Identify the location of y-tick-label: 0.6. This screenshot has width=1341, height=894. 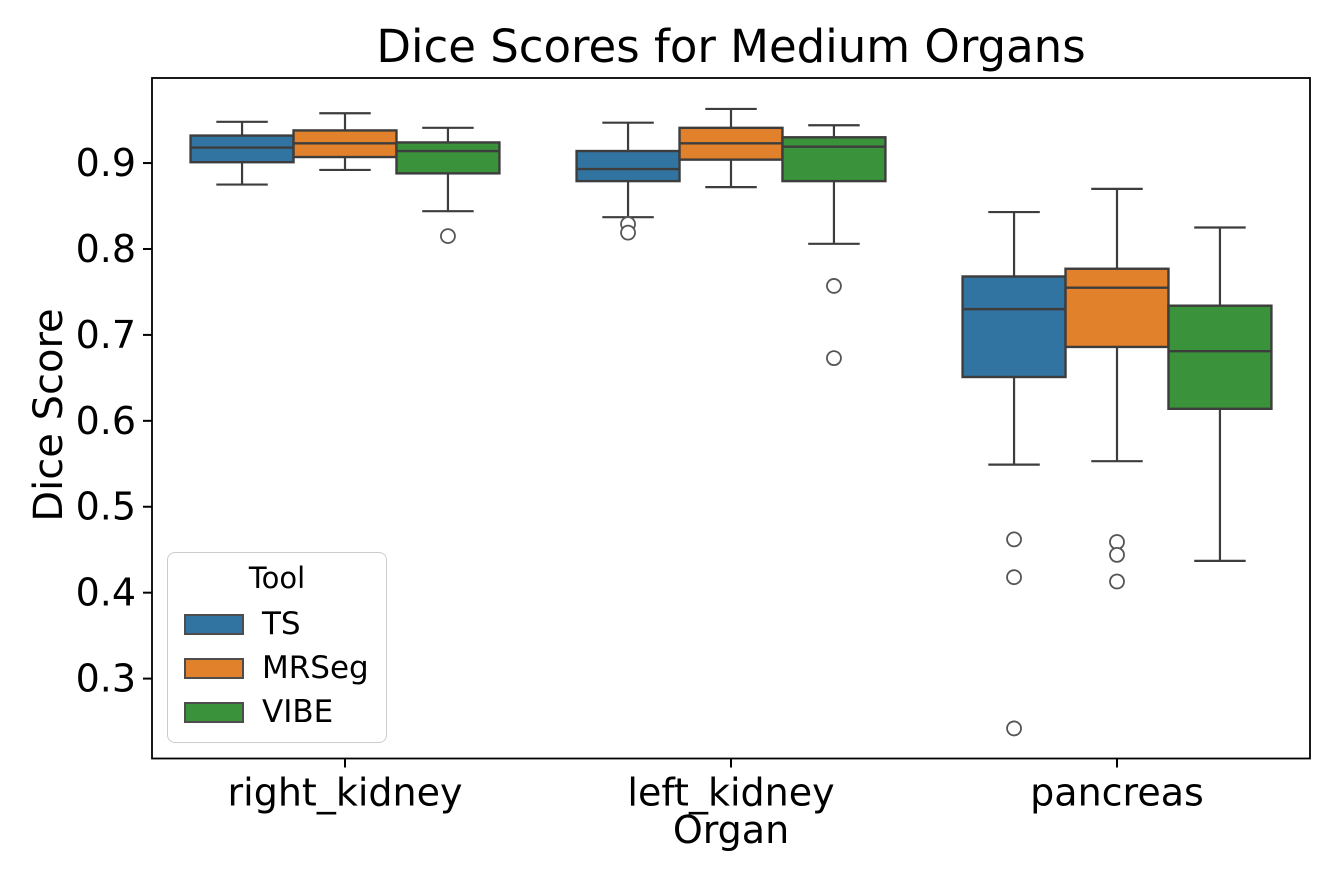
(106, 421).